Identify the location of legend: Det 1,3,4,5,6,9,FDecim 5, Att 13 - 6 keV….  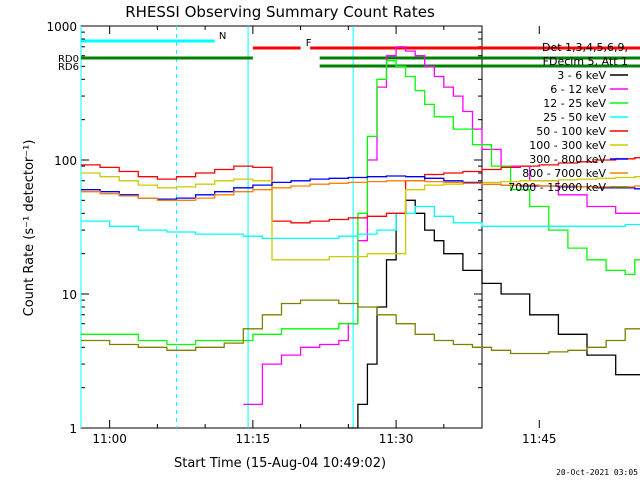
(568, 117).